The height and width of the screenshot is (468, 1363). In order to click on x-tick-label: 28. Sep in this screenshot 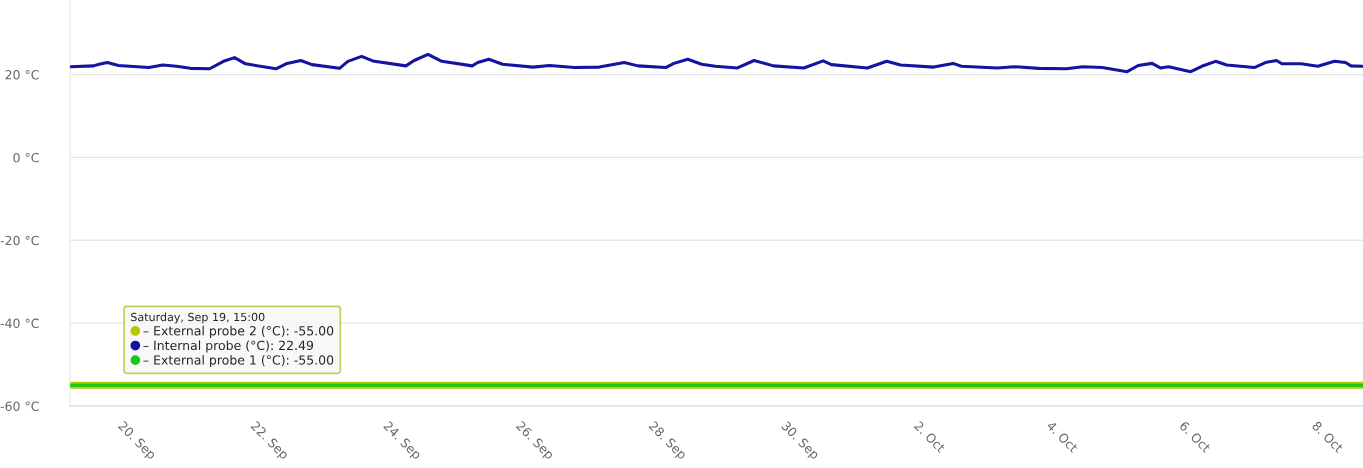, I will do `click(667, 441)`.